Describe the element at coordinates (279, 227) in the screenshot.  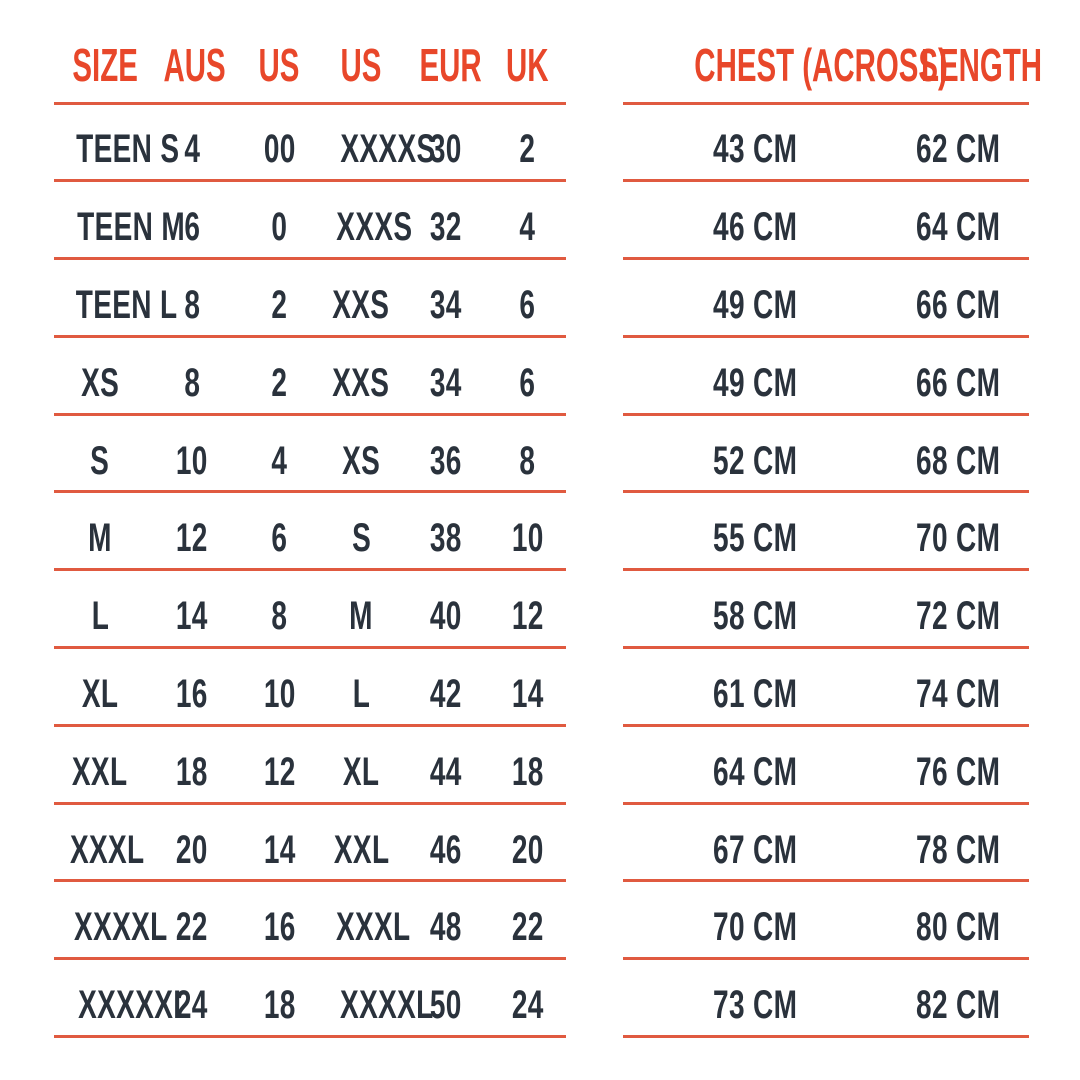
I see `cell-text: 0` at that location.